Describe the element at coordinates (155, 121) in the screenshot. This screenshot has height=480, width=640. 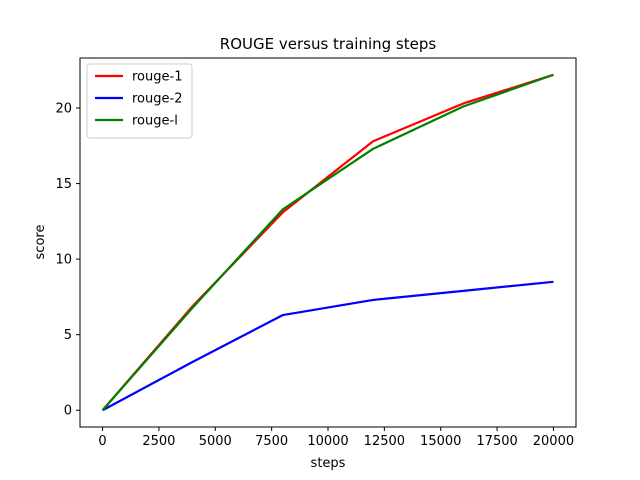
I see `legend-label-rouge-l: rouge-l` at that location.